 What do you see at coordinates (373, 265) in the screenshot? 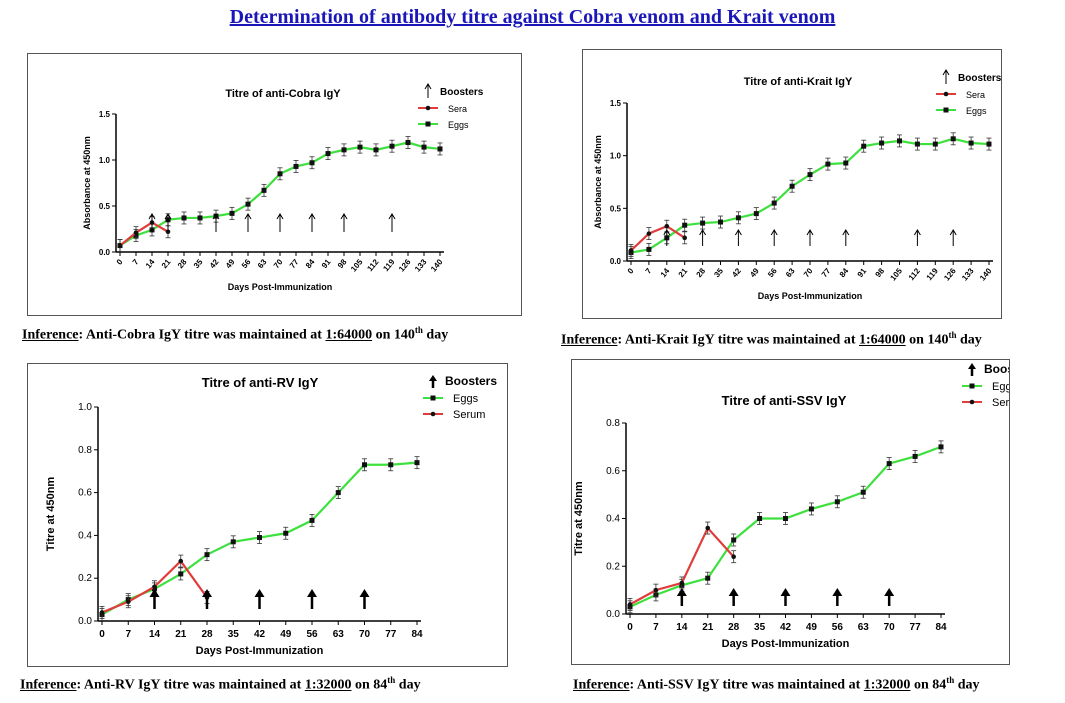
I see `x-tick-label: 112` at bounding box center [373, 265].